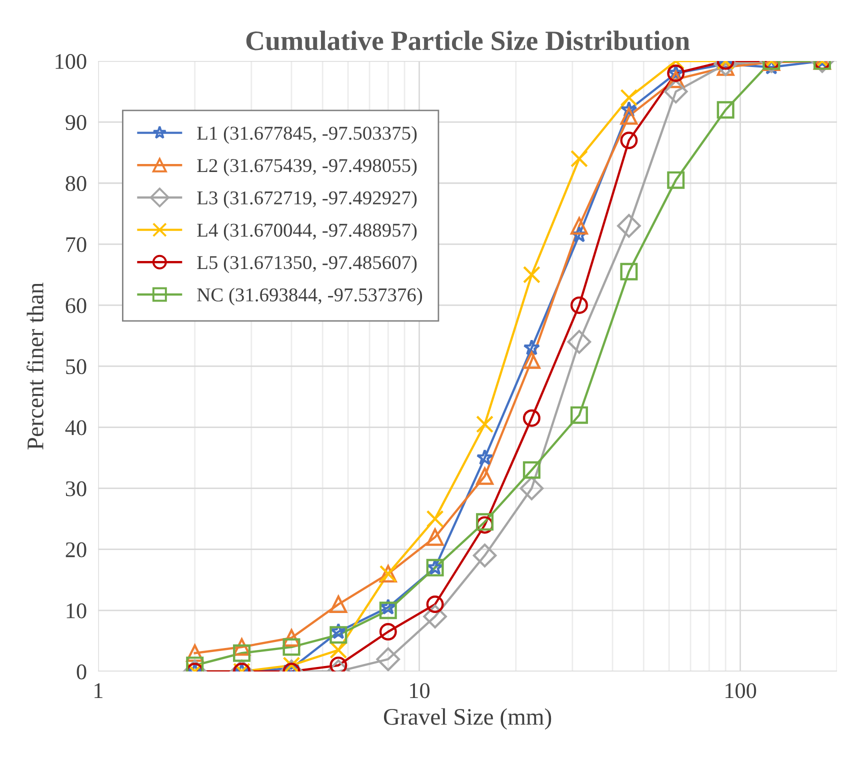 The width and height of the screenshot is (854, 763). Describe the element at coordinates (76, 610) in the screenshot. I see `y-tick-label: 10` at that location.